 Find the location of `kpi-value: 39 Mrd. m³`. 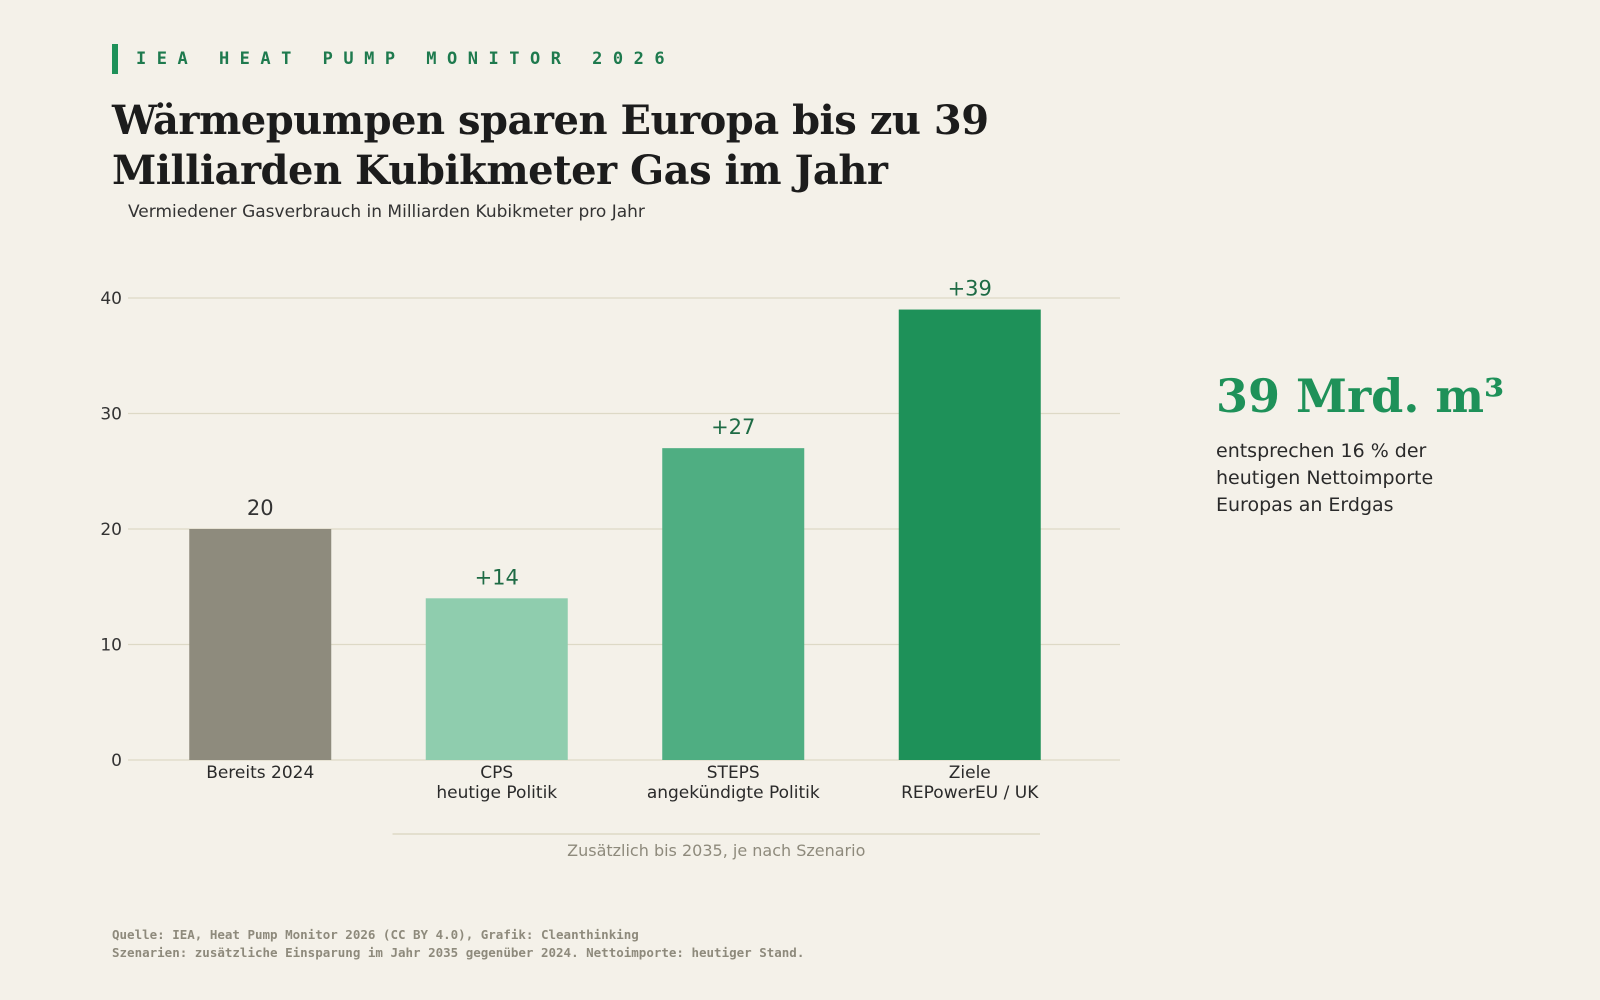

kpi-value: 39 Mrd. m³ is located at coordinates (1360, 396).